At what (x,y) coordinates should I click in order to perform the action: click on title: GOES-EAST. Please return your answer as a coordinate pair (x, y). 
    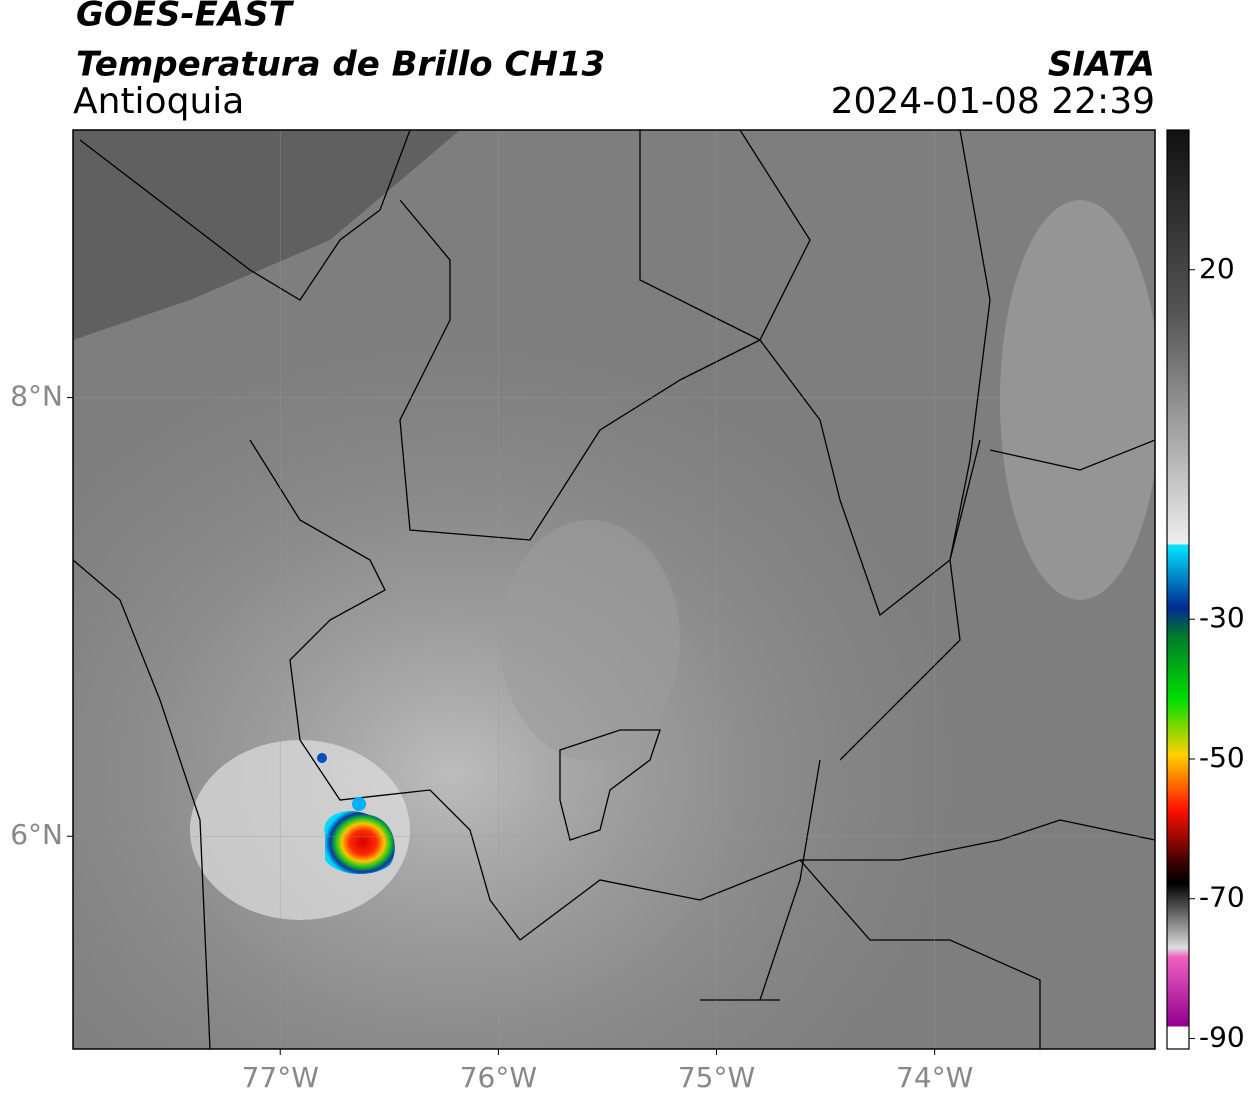
    Looking at the image, I should click on (185, 17).